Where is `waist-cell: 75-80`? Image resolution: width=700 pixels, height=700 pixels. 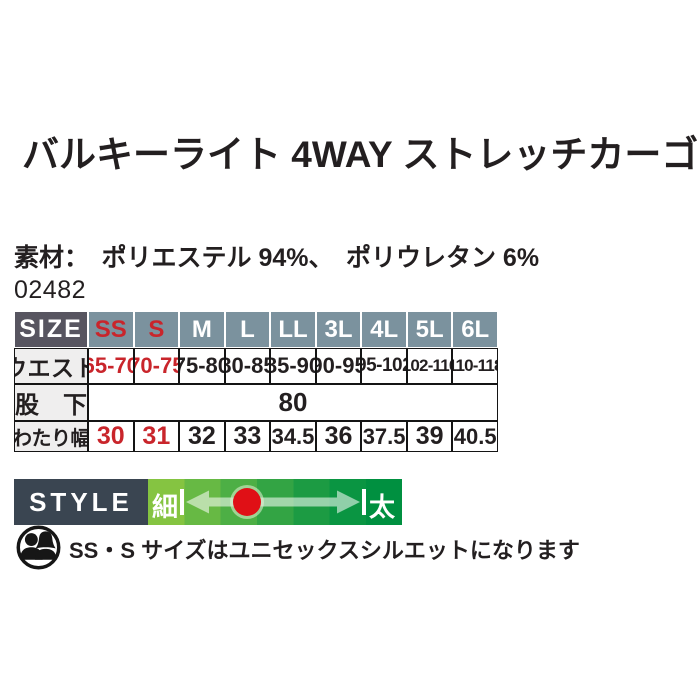
waist-cell: 75-80 is located at coordinates (202, 366).